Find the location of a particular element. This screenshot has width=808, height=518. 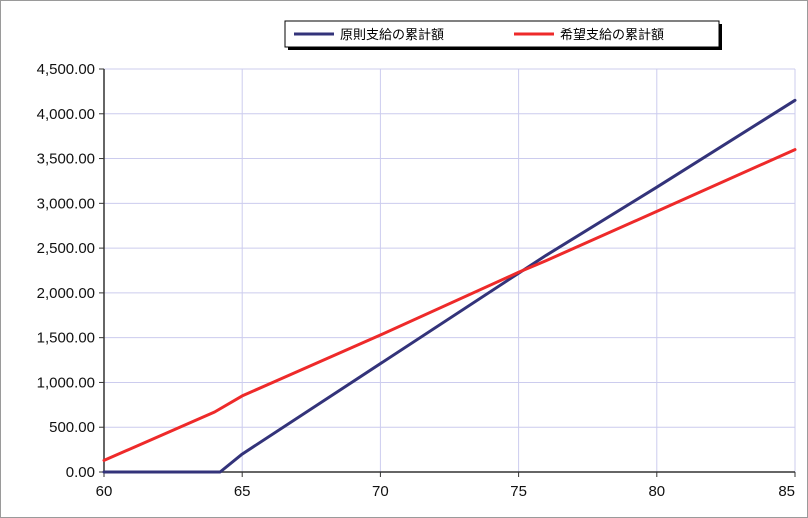

legend: 原則支給の累計額 希望支給の累計額 is located at coordinates (503, 35).